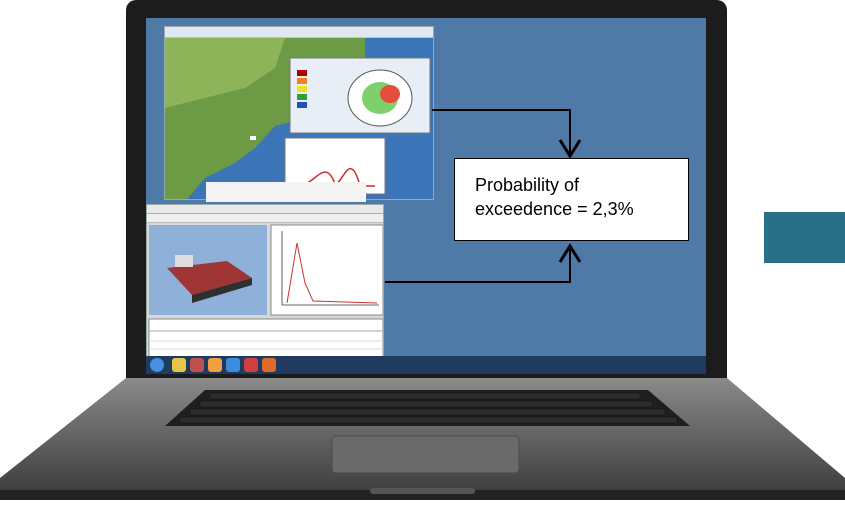 The height and width of the screenshot is (507, 845). I want to click on simulation-window, so click(265, 288).